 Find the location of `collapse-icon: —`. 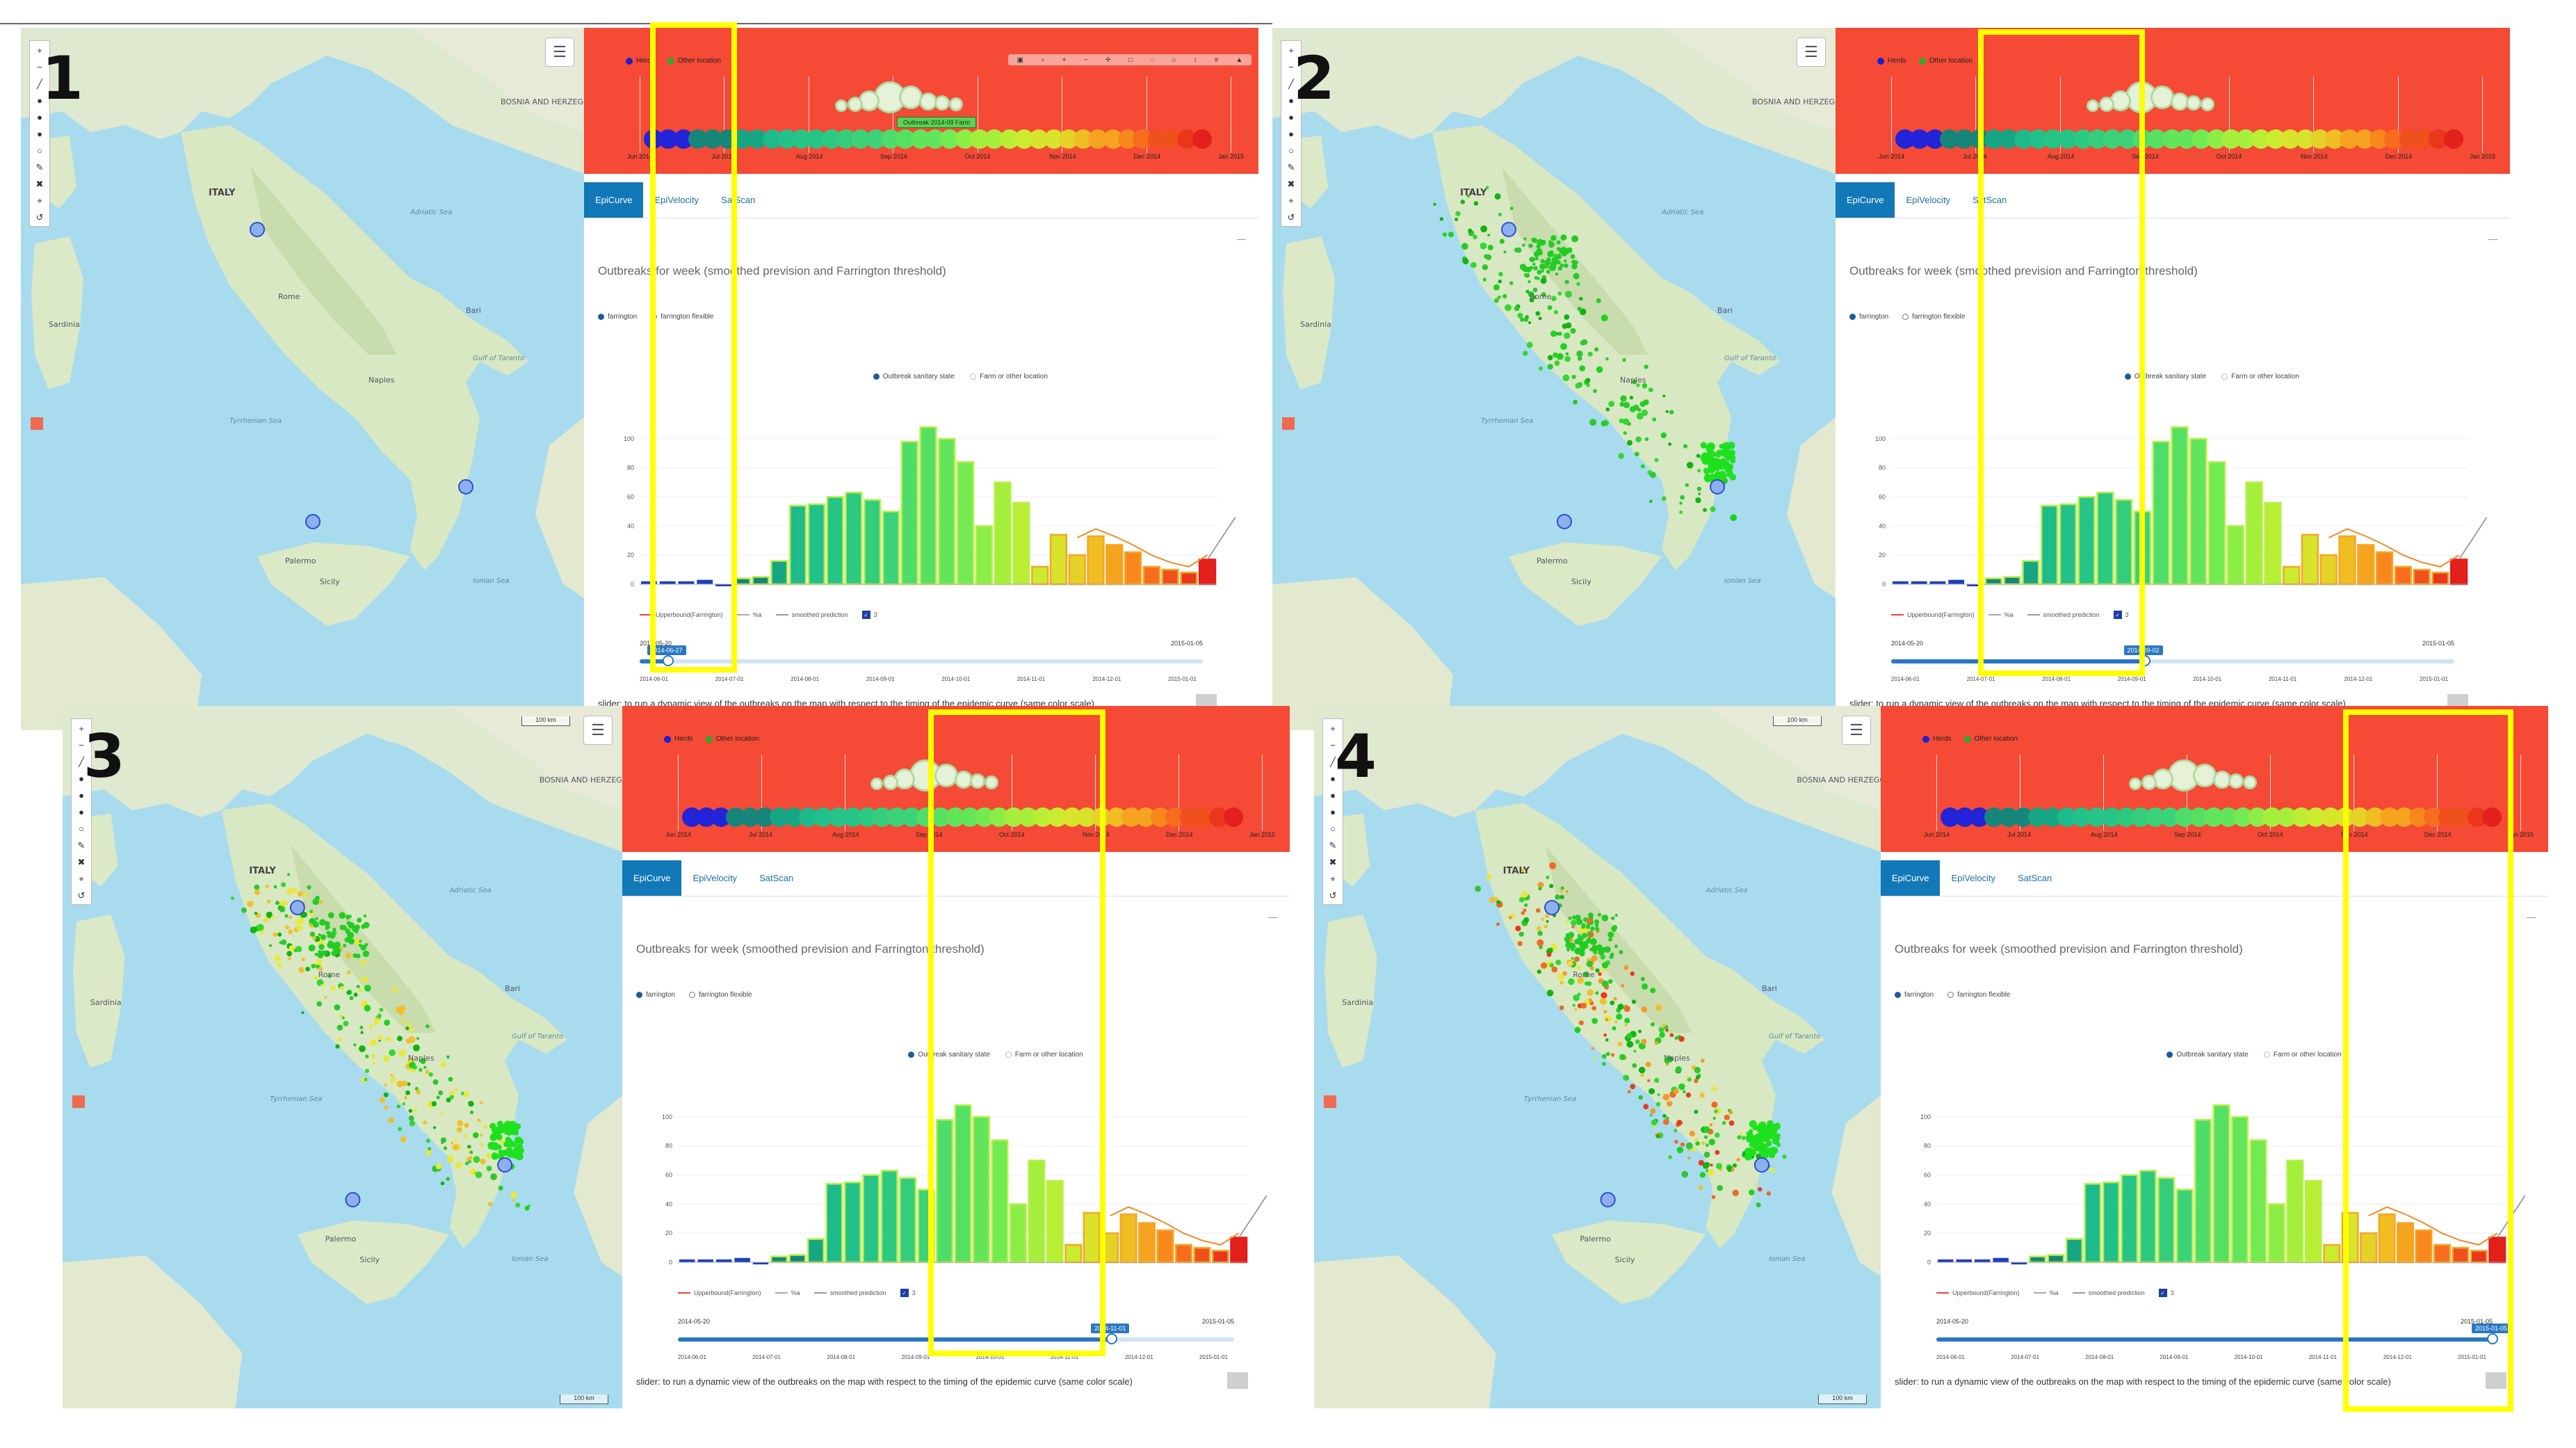

collapse-icon: — is located at coordinates (1241, 239).